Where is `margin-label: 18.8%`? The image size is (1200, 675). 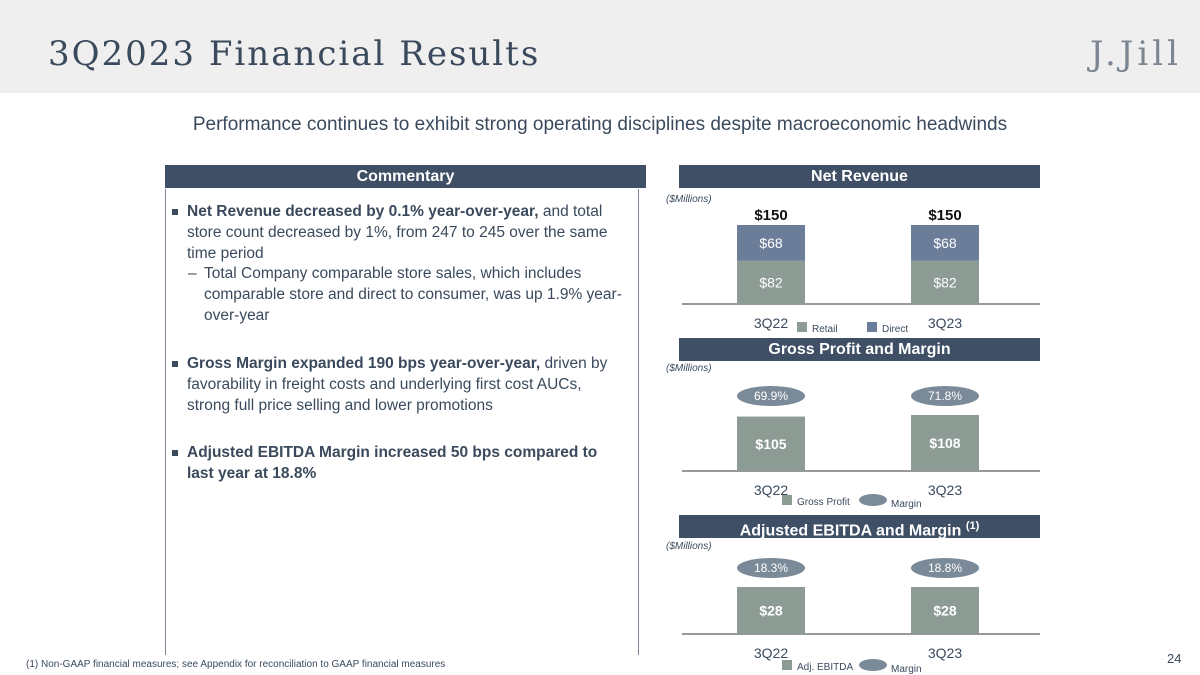
margin-label: 18.8% is located at coordinates (945, 568).